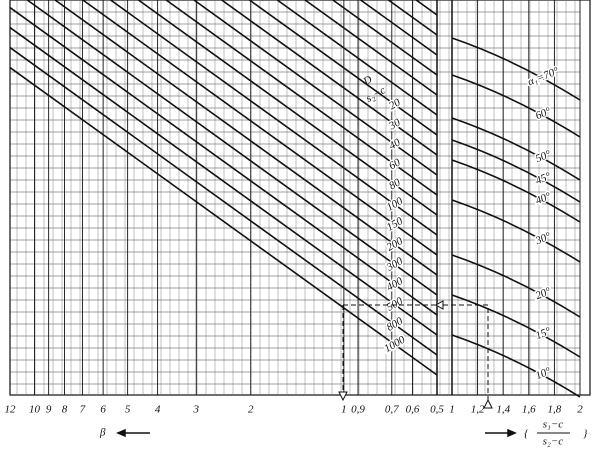 The image size is (603, 460). What do you see at coordinates (543, 156) in the screenshot?
I see `angle-curve-label: 50°` at bounding box center [543, 156].